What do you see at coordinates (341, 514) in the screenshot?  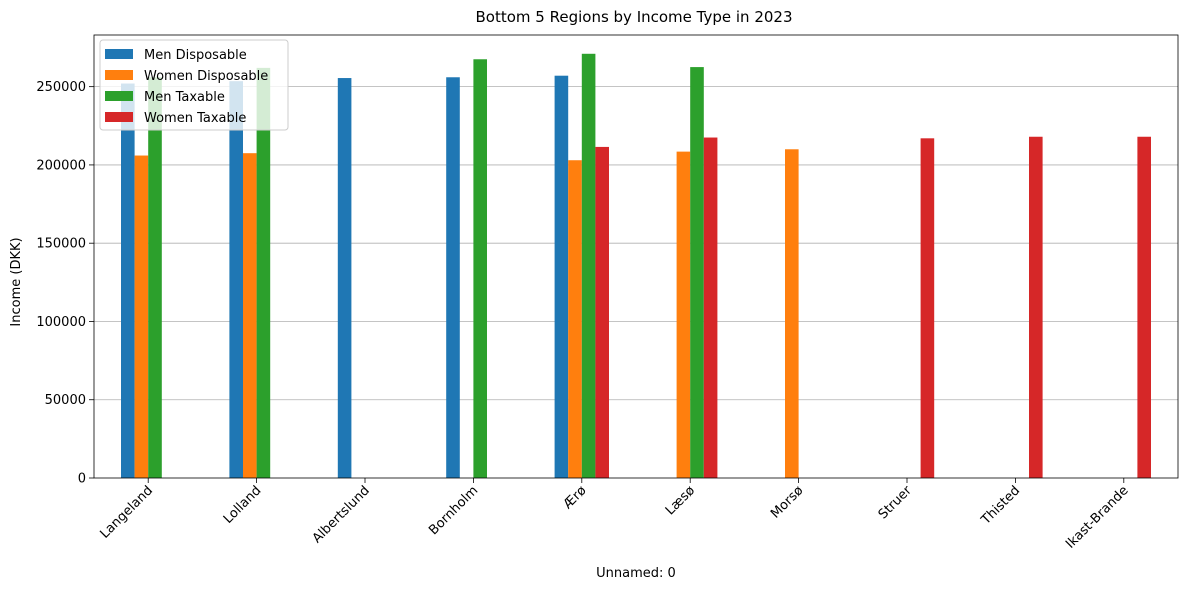 I see `x-tick-label: Albertslund` at bounding box center [341, 514].